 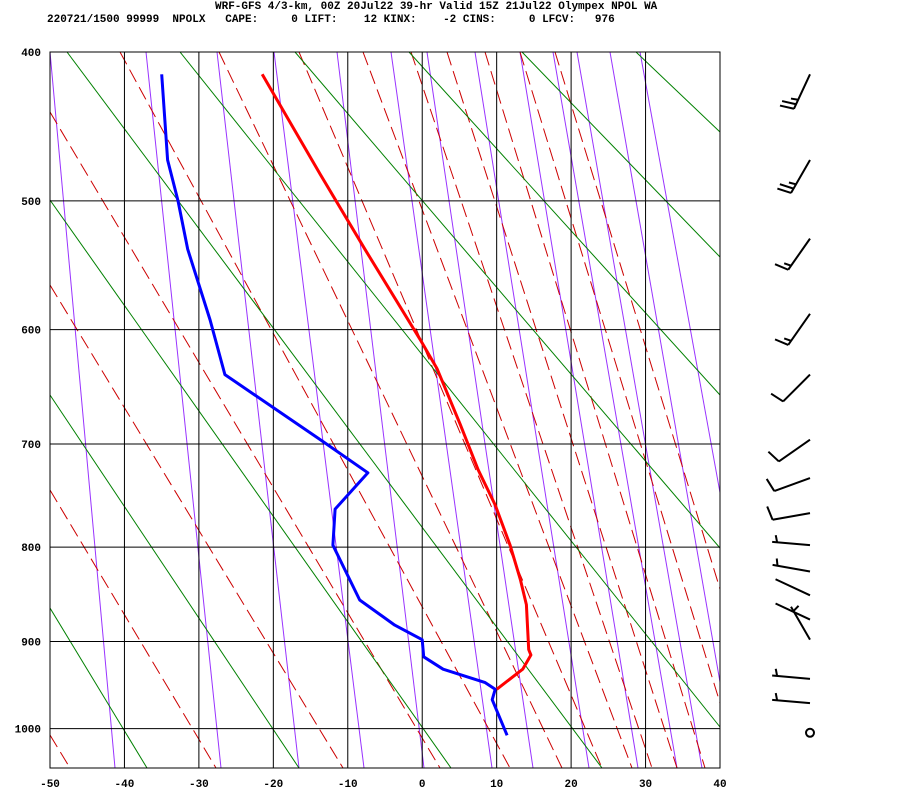 What do you see at coordinates (31, 549) in the screenshot?
I see `y-tick-label: 800` at bounding box center [31, 549].